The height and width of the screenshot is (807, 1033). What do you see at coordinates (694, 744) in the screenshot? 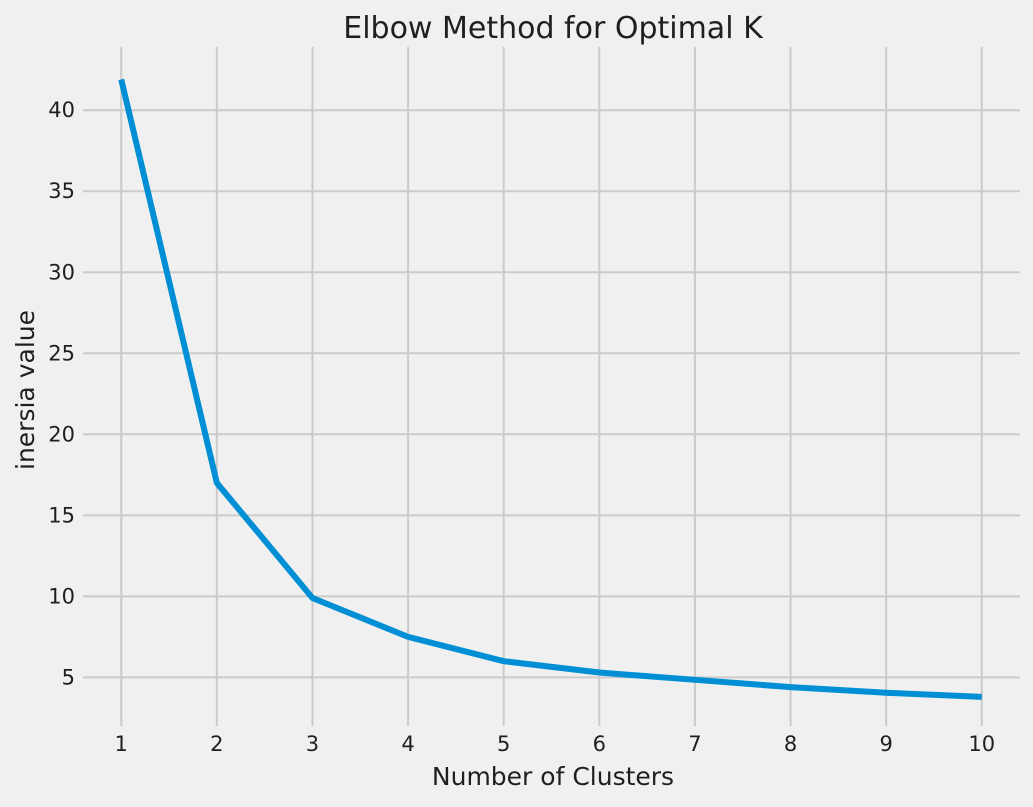
I see `x-tick-label: 7` at bounding box center [694, 744].